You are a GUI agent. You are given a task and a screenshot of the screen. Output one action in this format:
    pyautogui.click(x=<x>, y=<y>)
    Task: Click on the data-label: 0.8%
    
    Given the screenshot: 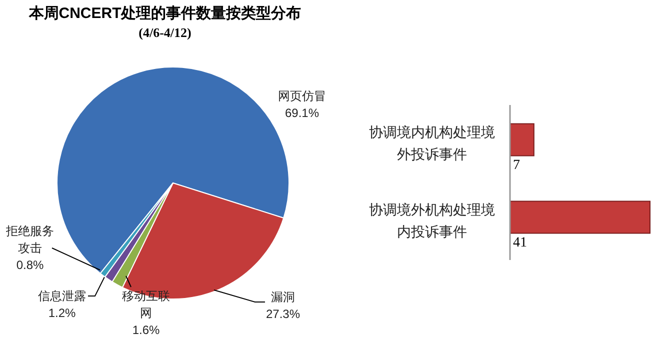 What is the action you would take?
    pyautogui.click(x=30, y=265)
    